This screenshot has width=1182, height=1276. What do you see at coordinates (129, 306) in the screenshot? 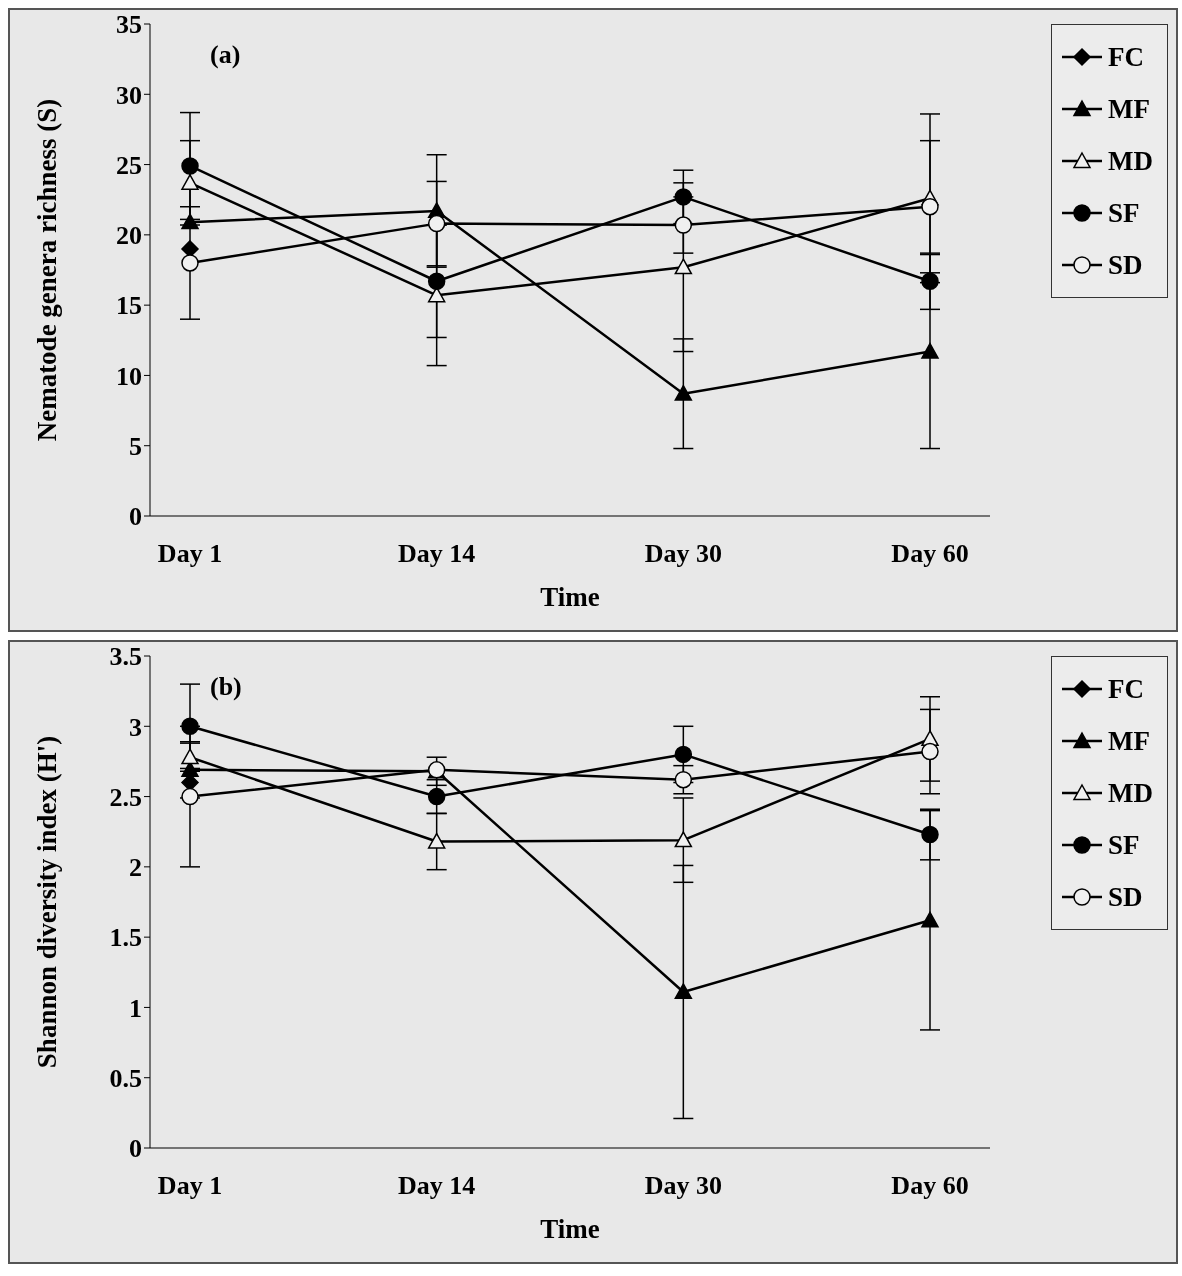
I see `y-tick-label: 15` at bounding box center [129, 306].